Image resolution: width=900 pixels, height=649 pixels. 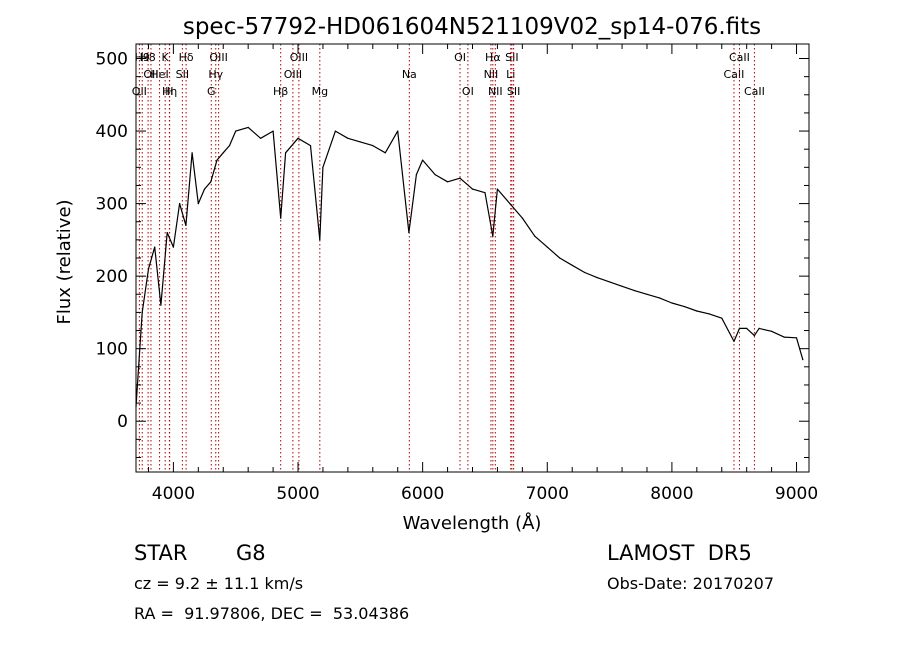 I want to click on x-tick-label: 8000, so click(x=671, y=494).